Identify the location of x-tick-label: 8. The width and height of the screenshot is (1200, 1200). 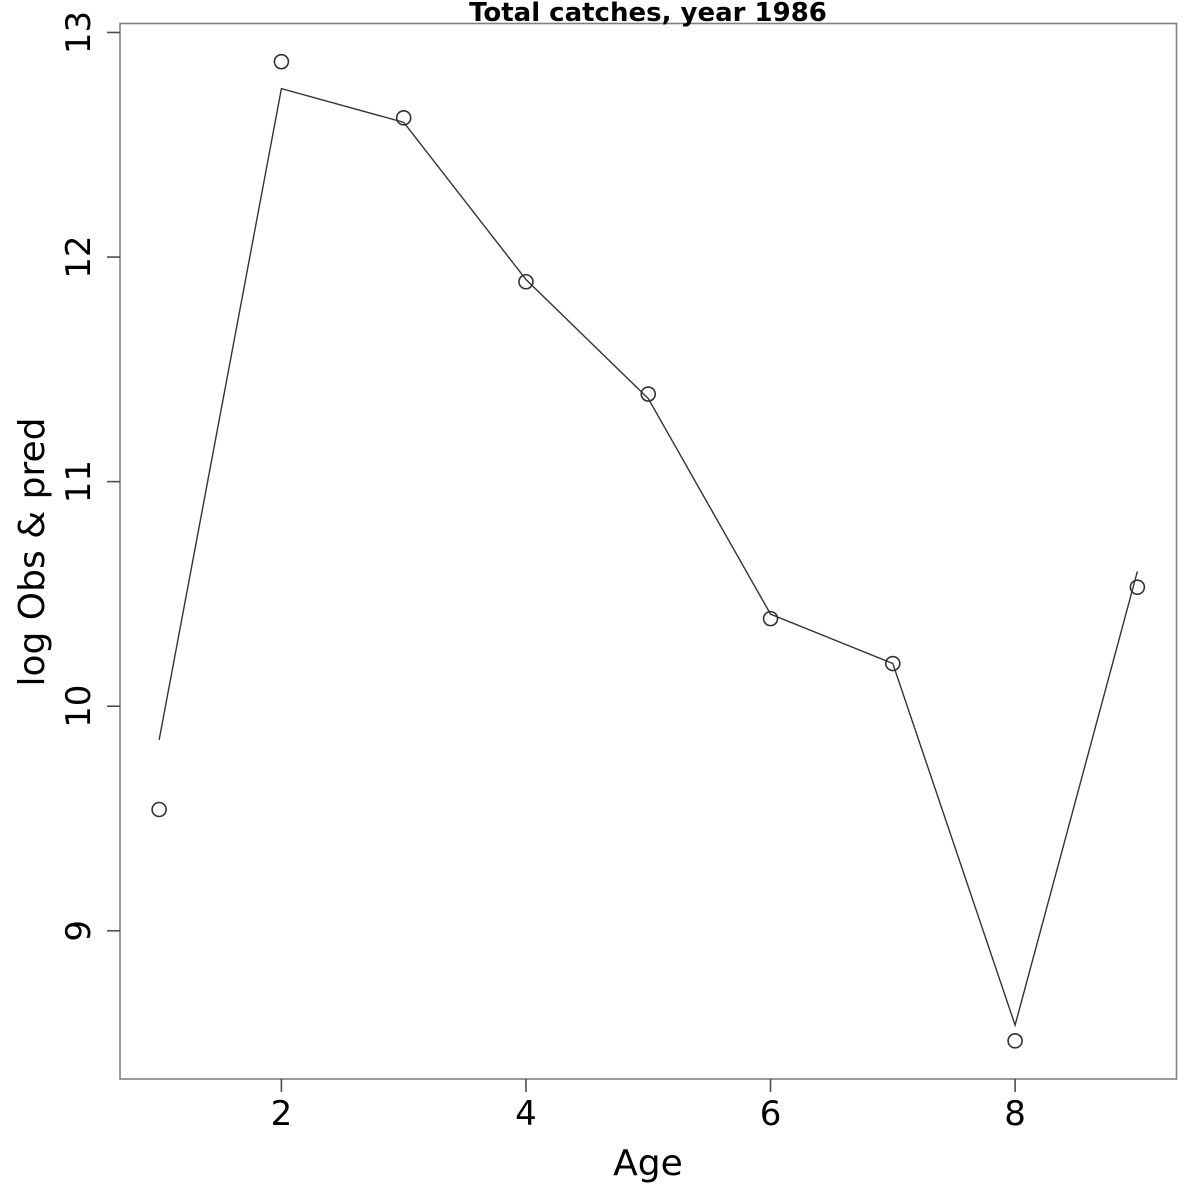
(1015, 1114).